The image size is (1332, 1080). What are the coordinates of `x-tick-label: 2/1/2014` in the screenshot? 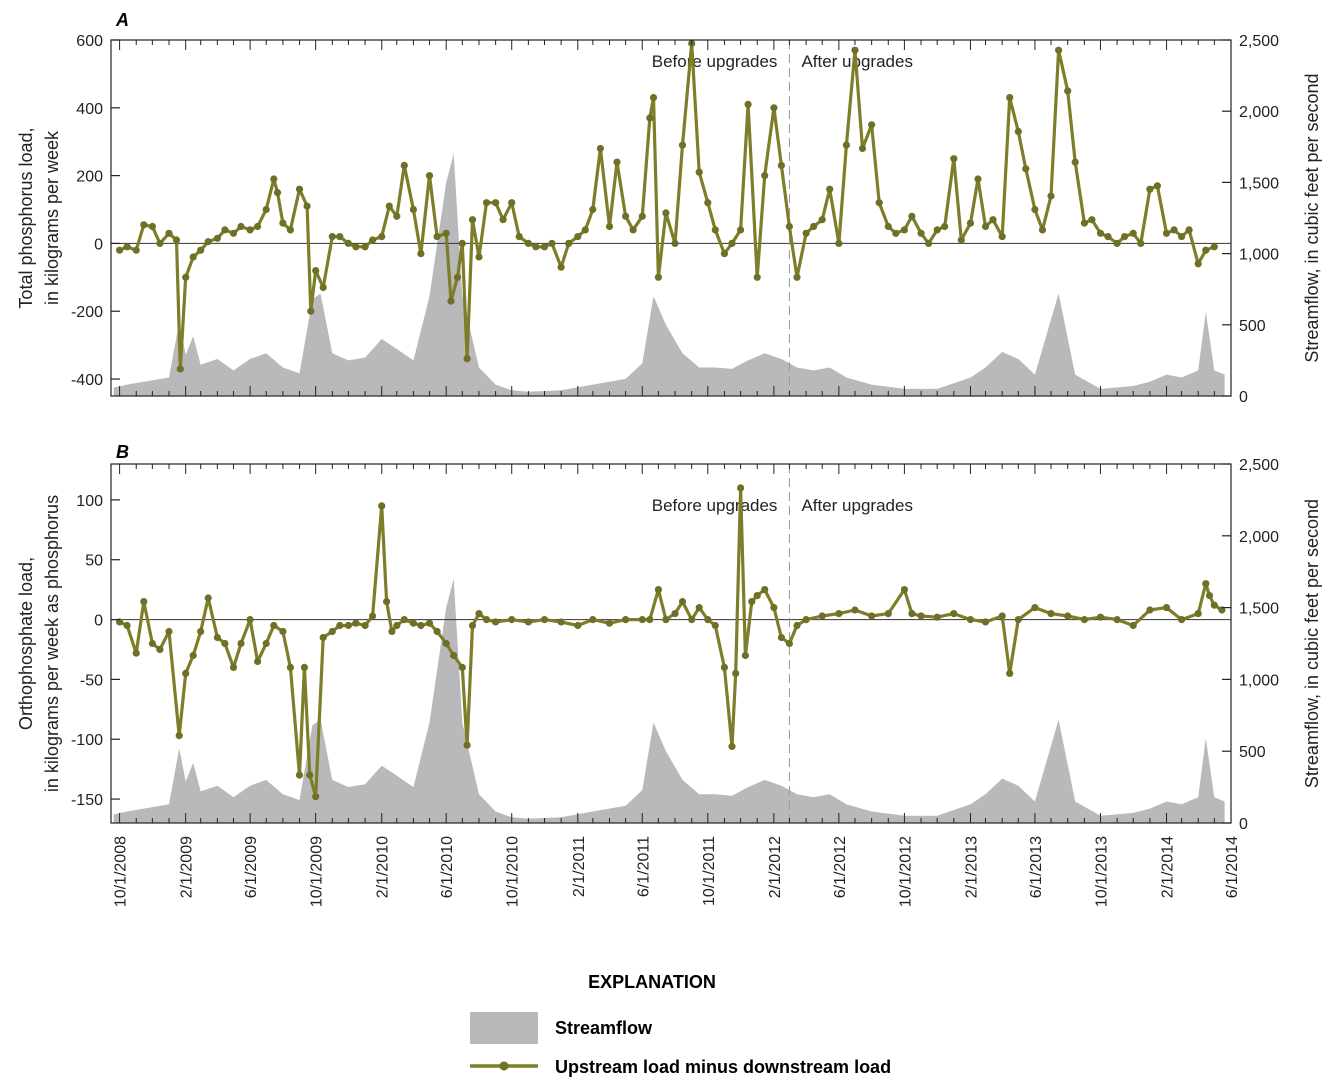 It's located at (1168, 867).